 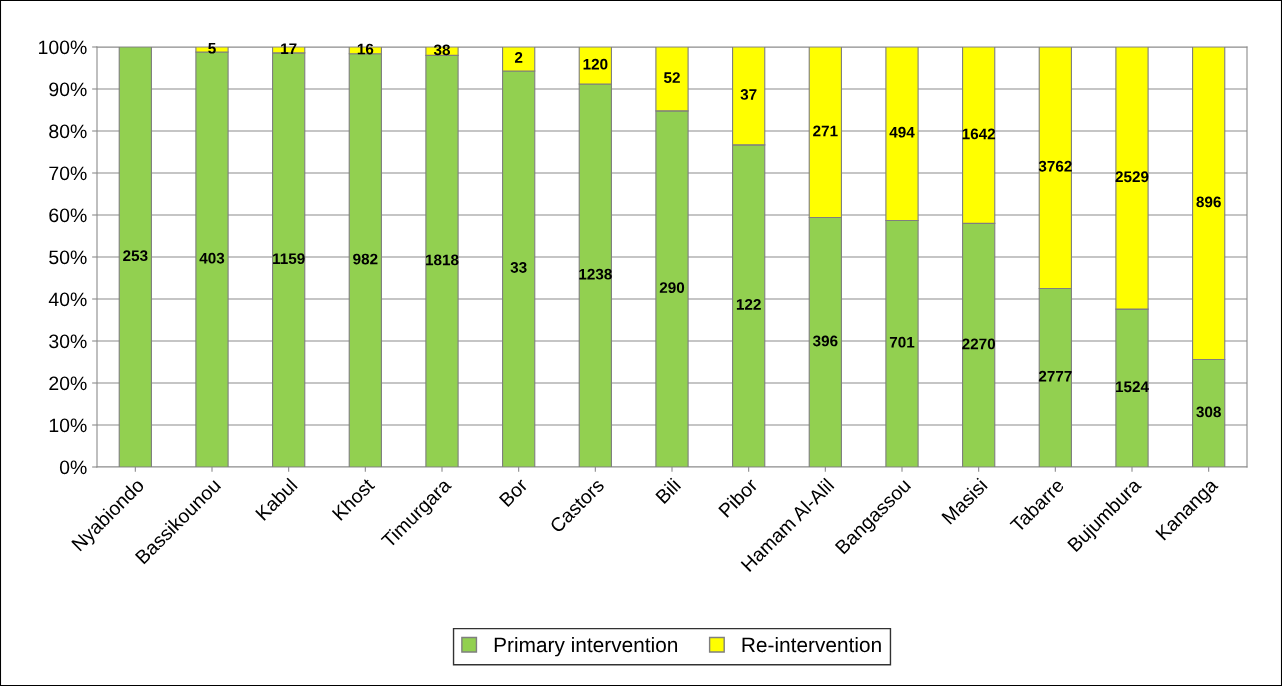 I want to click on legend-label: Primary intervention, so click(x=586, y=646).